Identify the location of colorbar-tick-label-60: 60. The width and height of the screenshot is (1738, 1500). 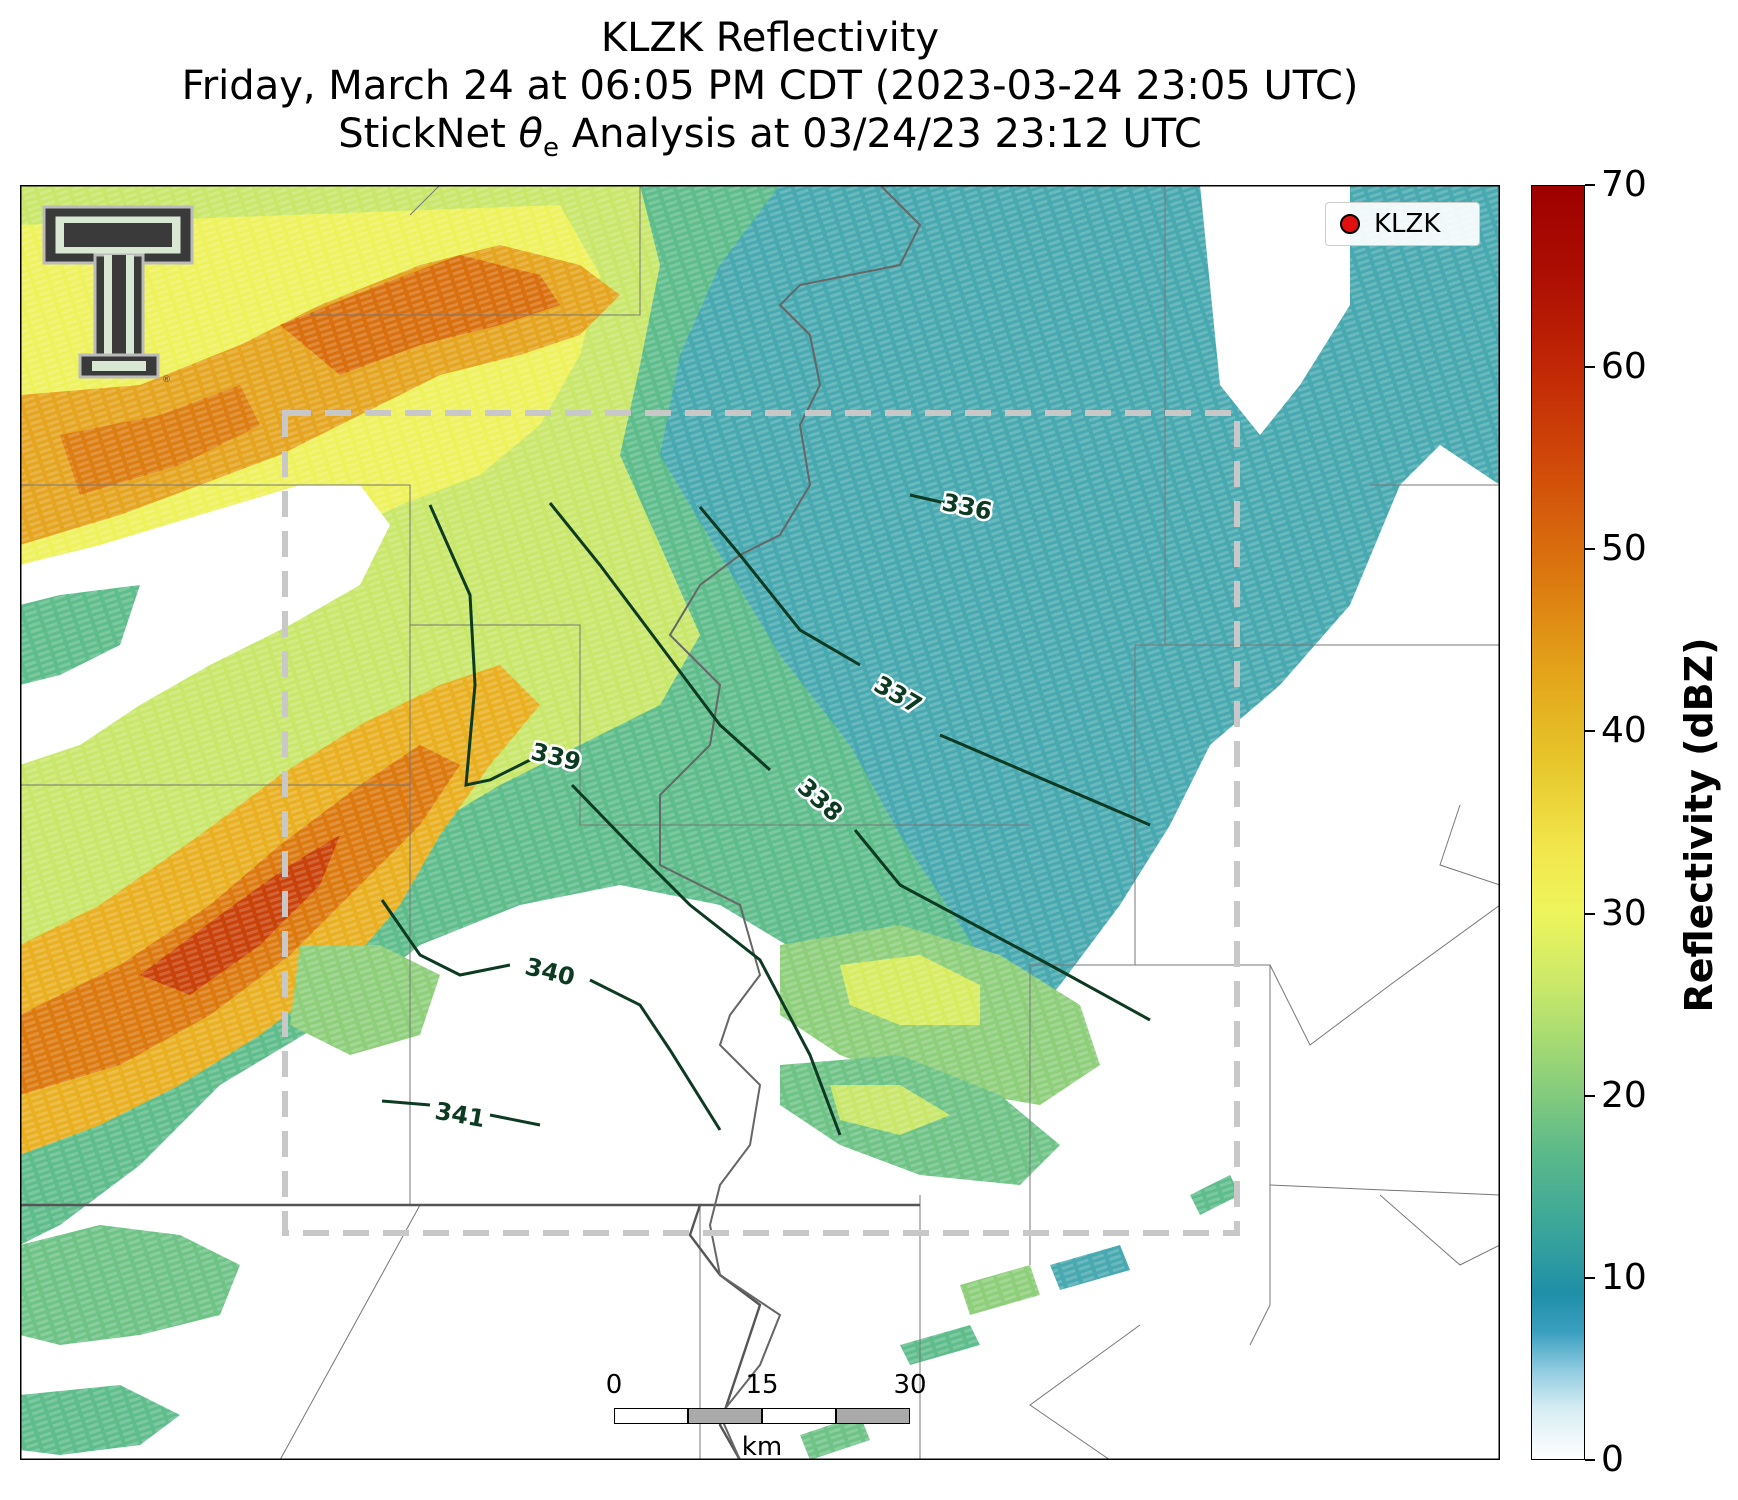
(1624, 367).